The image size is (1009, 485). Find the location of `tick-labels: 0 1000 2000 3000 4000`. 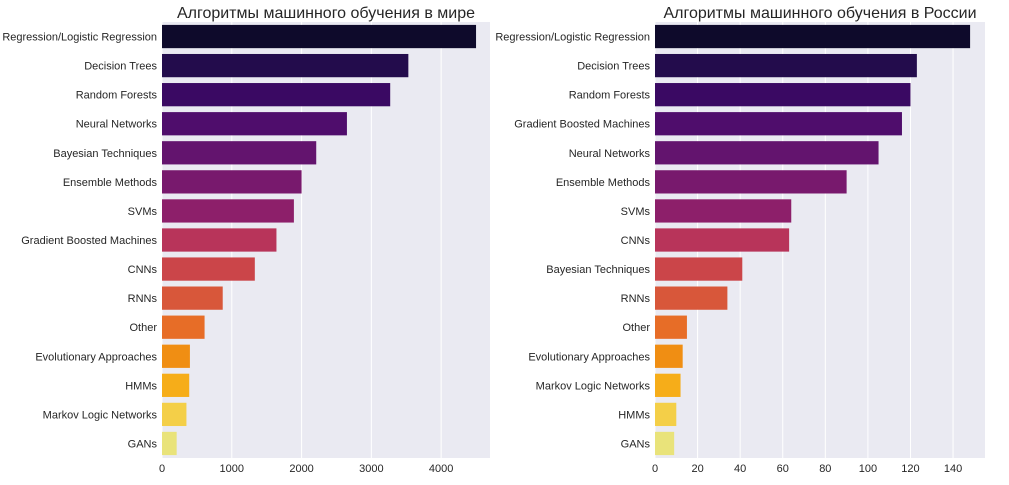

tick-labels: 0 1000 2000 3000 4000 is located at coordinates (306, 469).